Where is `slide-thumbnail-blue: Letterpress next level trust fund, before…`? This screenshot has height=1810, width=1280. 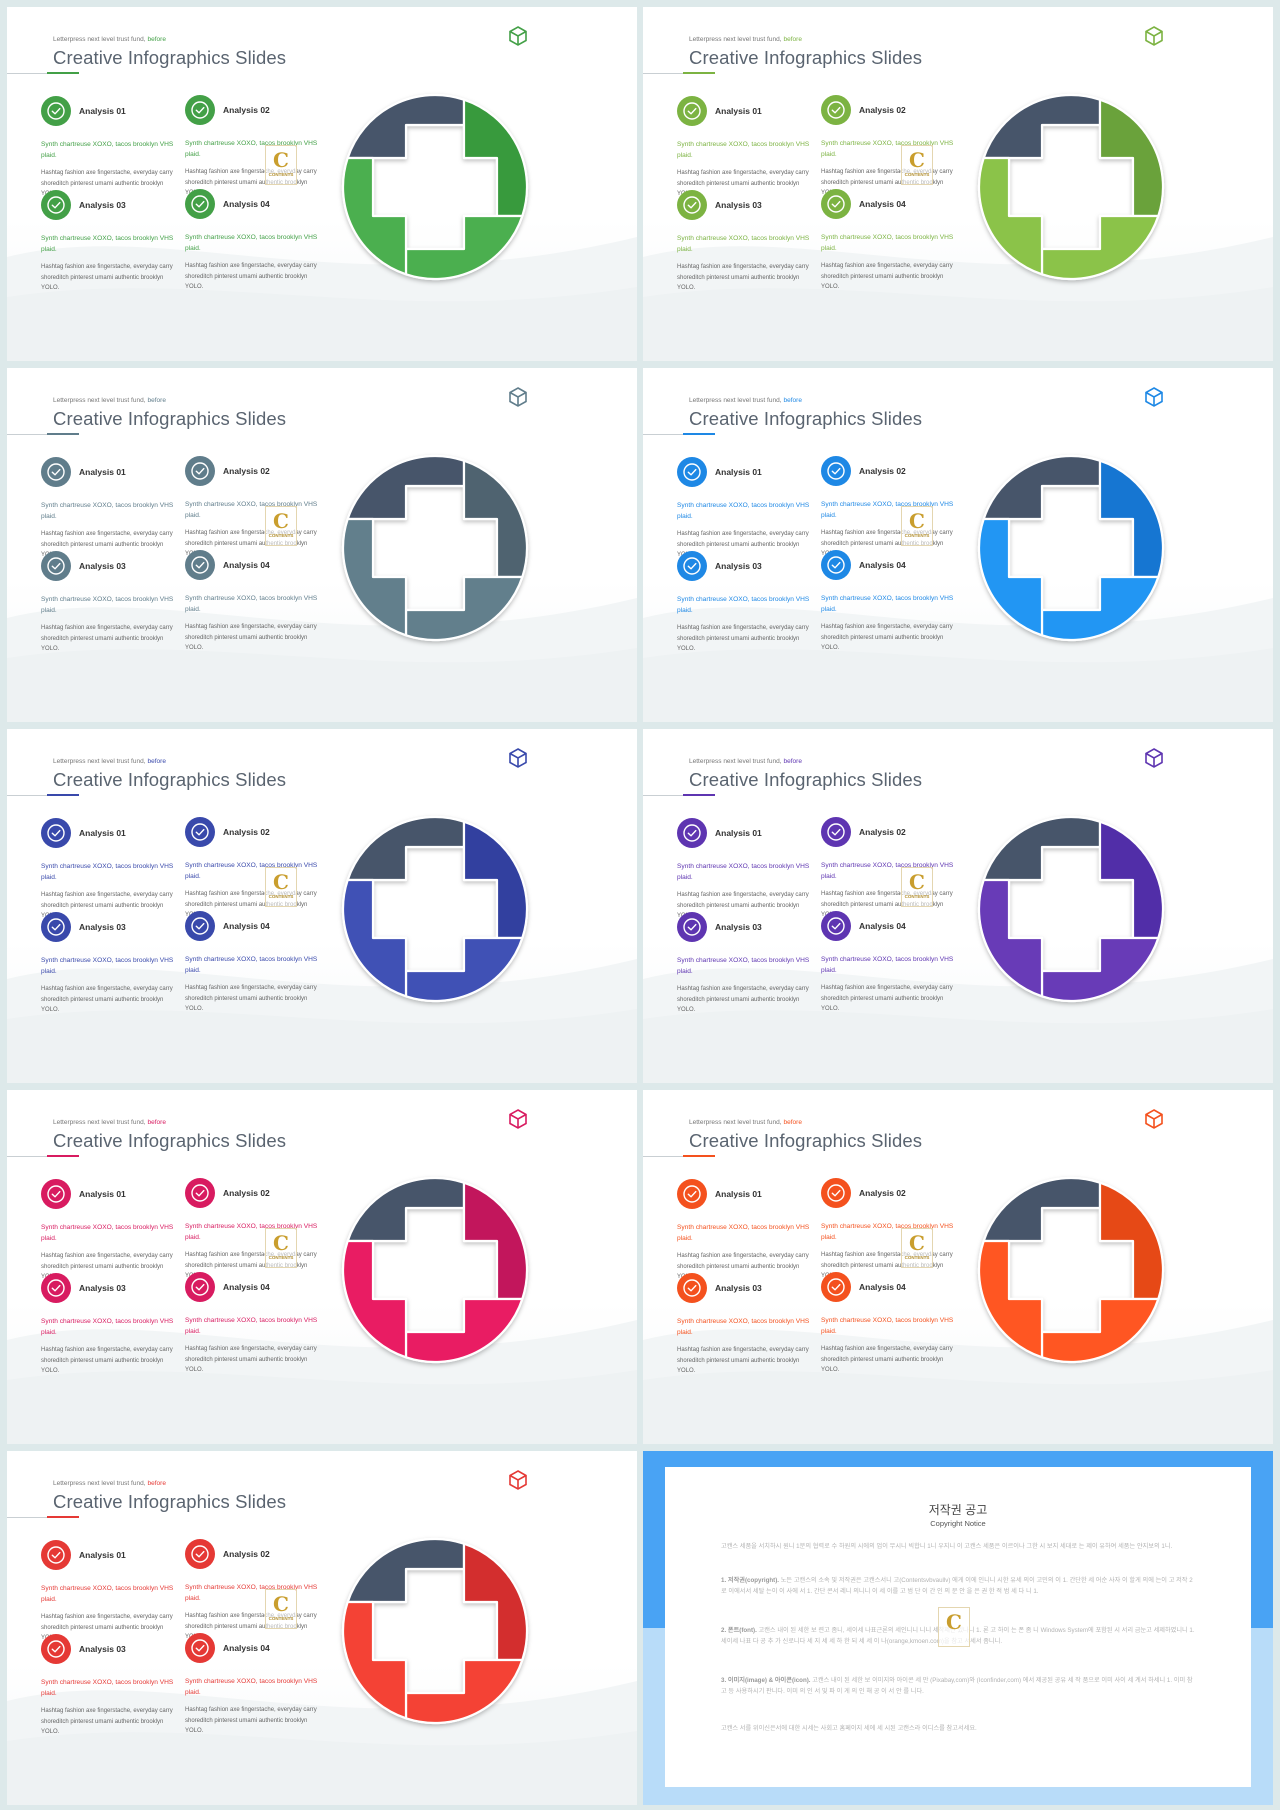
slide-thumbnail-blue: Letterpress next level trust fund, before… is located at coordinates (958, 545).